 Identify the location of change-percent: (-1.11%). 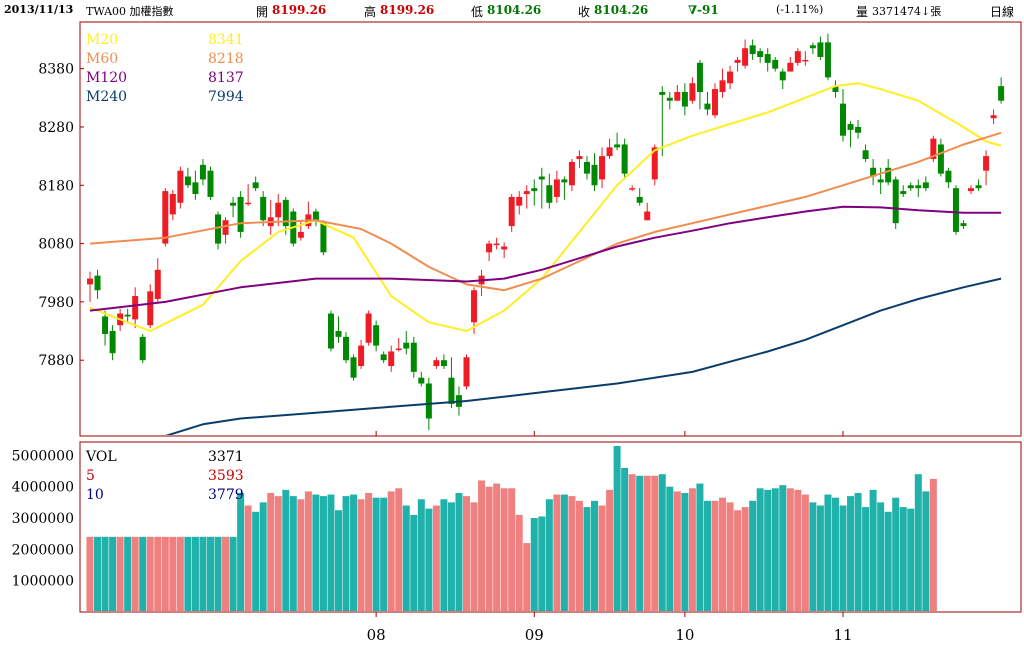
(800, 9).